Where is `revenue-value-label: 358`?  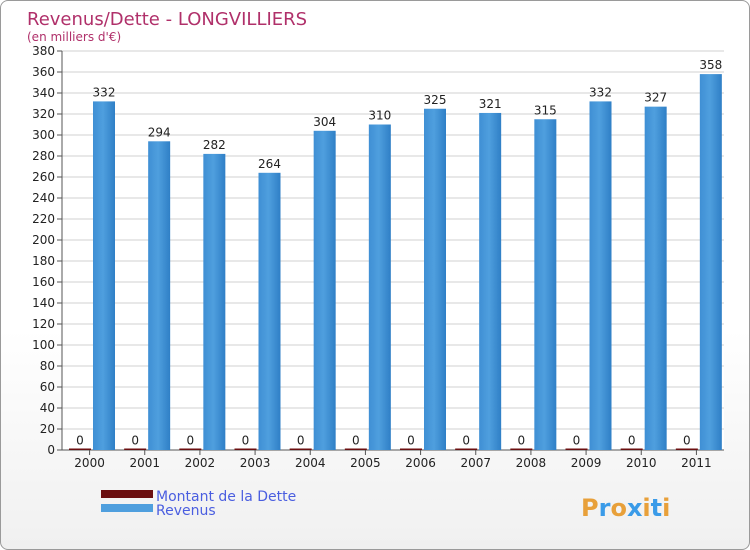 revenue-value-label: 358 is located at coordinates (710, 65).